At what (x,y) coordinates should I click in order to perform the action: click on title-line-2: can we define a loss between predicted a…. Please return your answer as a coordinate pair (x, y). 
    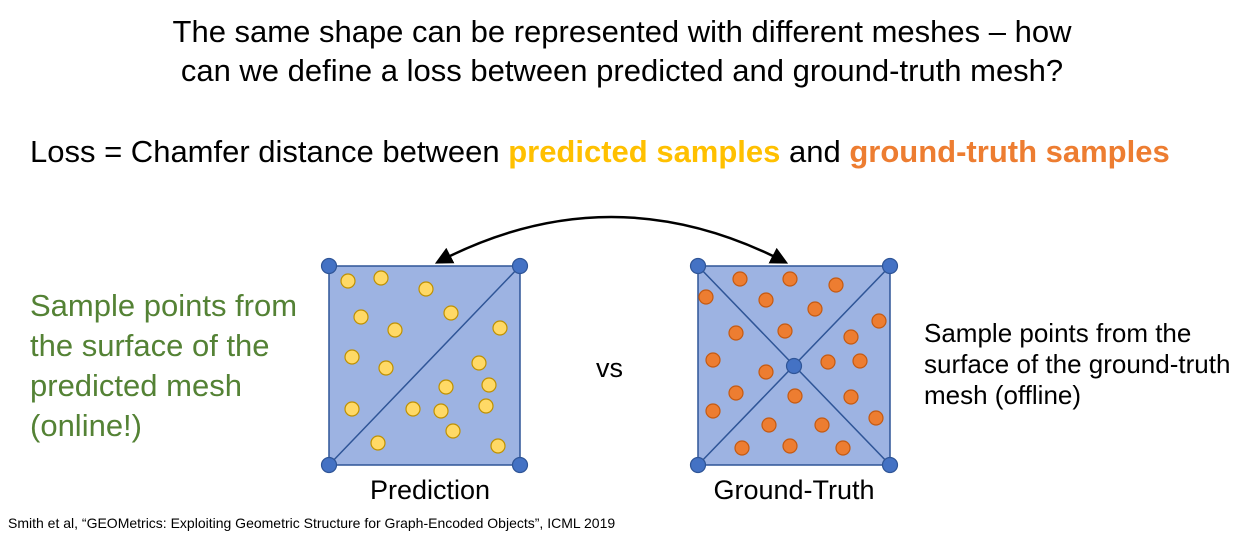
    Looking at the image, I should click on (622, 70).